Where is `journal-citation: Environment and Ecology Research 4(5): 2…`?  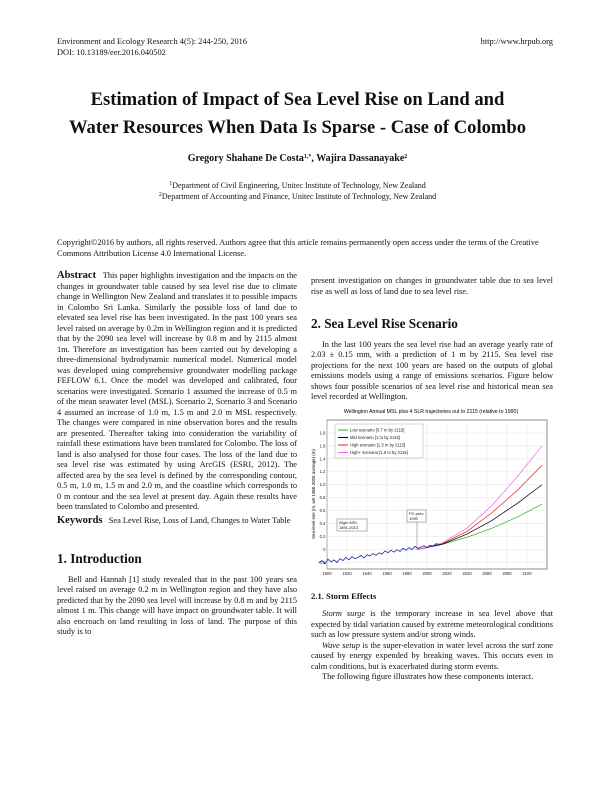
journal-citation: Environment and Ecology Research 4(5): 2… is located at coordinates (152, 41).